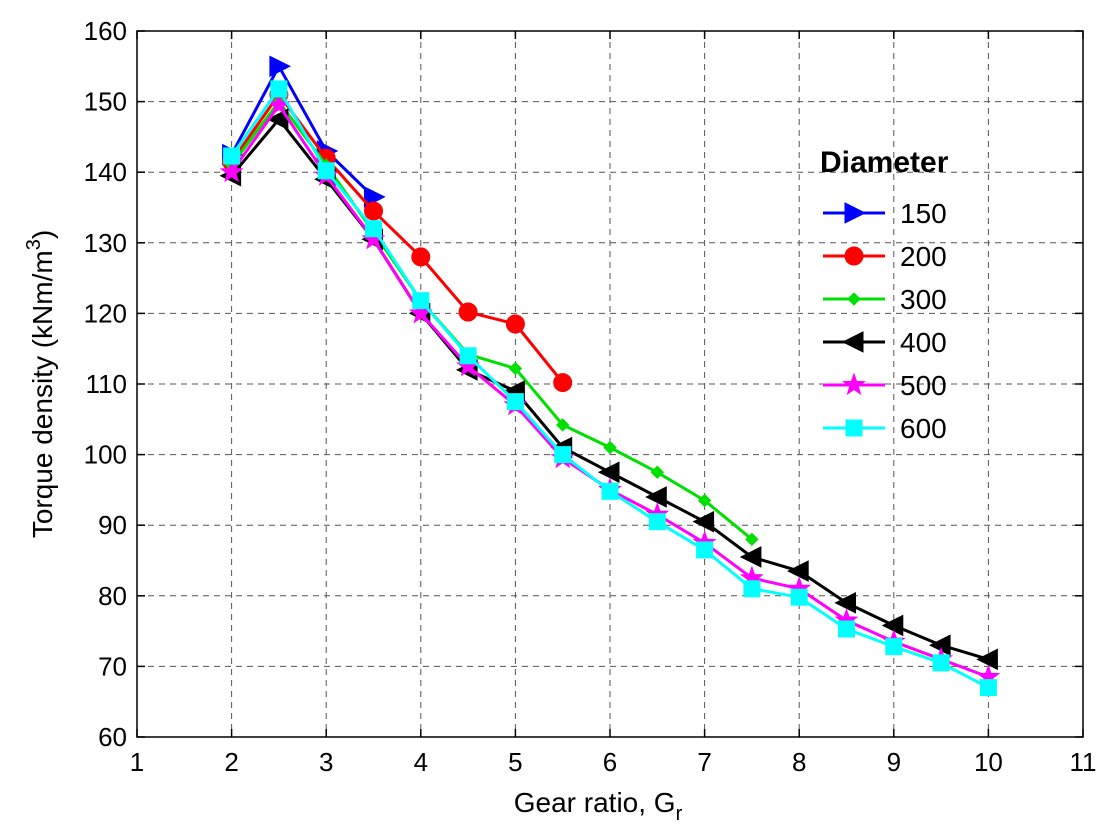  What do you see at coordinates (34, 244) in the screenshot?
I see `y-axis-label-superscript: 3` at bounding box center [34, 244].